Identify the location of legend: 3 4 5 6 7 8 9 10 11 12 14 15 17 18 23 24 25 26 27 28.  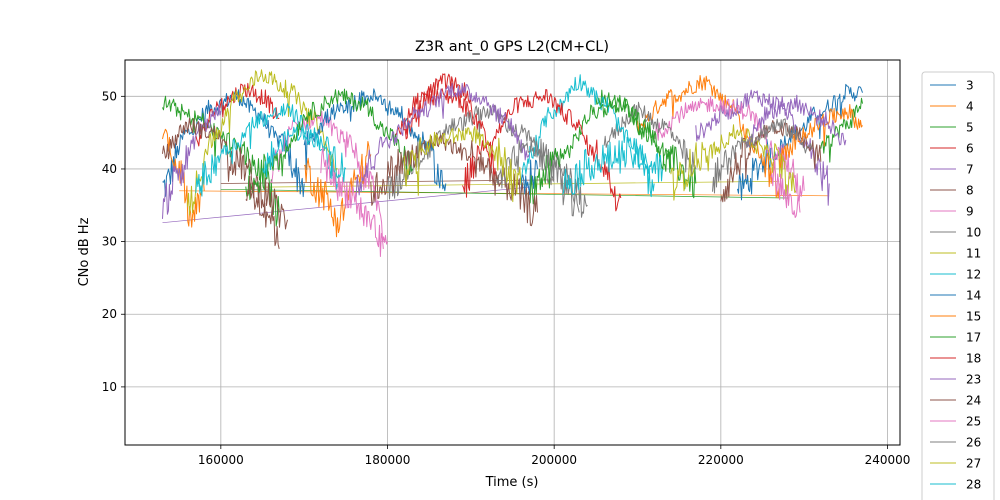
(958, 285).